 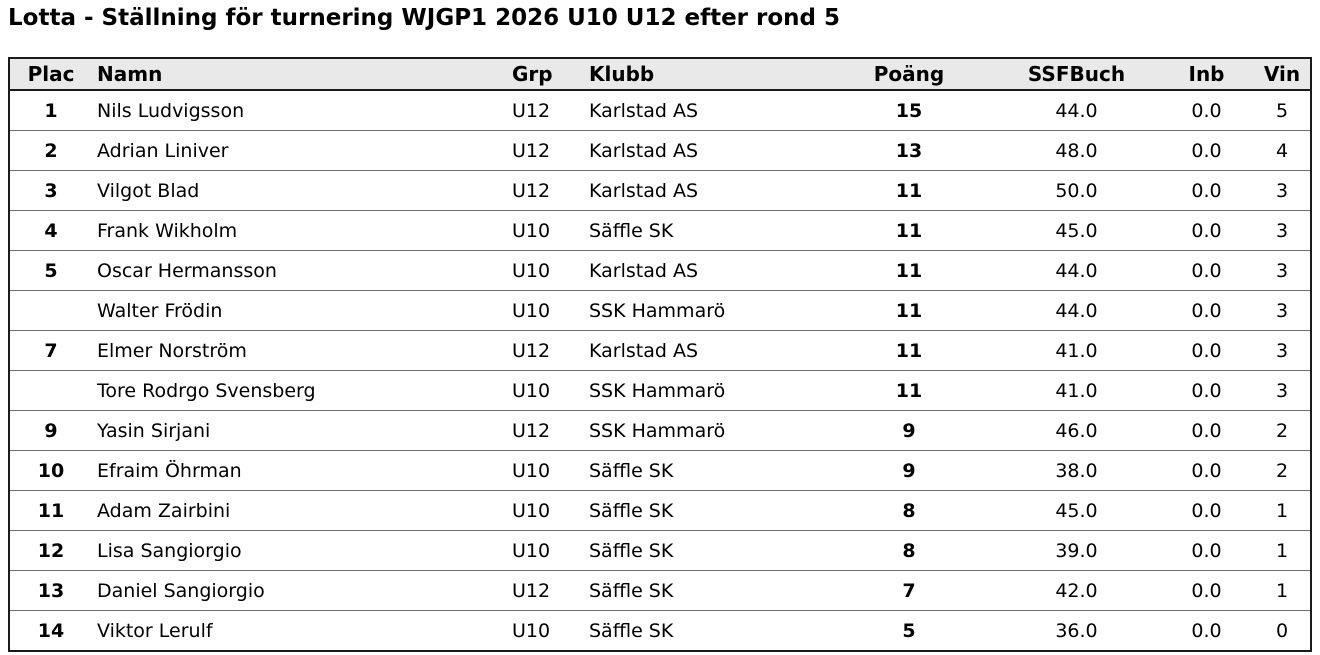 What do you see at coordinates (299, 510) in the screenshot?
I see `cell-namn: Adam Zairbini` at bounding box center [299, 510].